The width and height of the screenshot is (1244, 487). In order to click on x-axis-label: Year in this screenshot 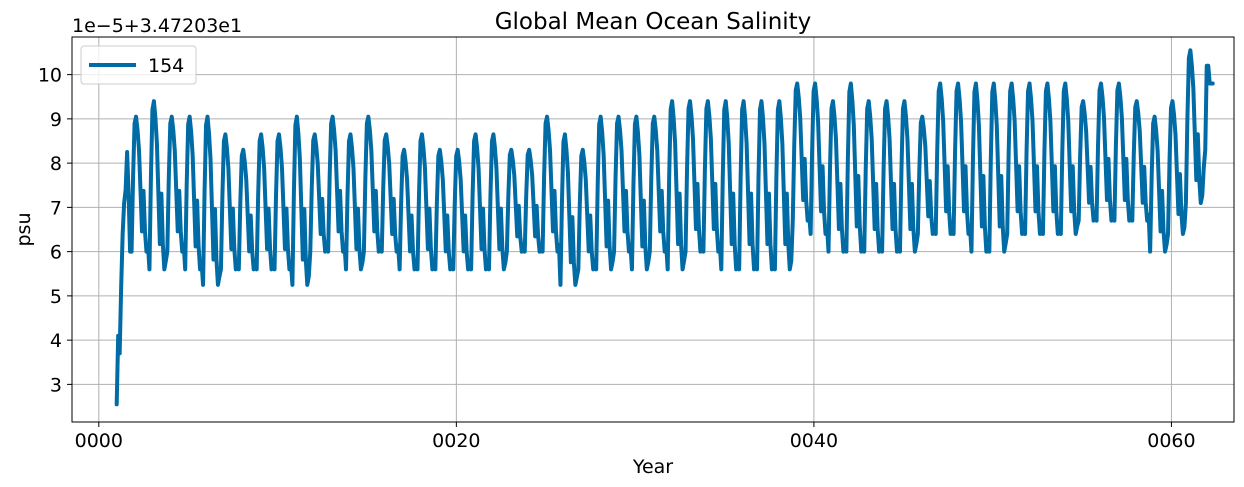, I will do `click(652, 467)`.